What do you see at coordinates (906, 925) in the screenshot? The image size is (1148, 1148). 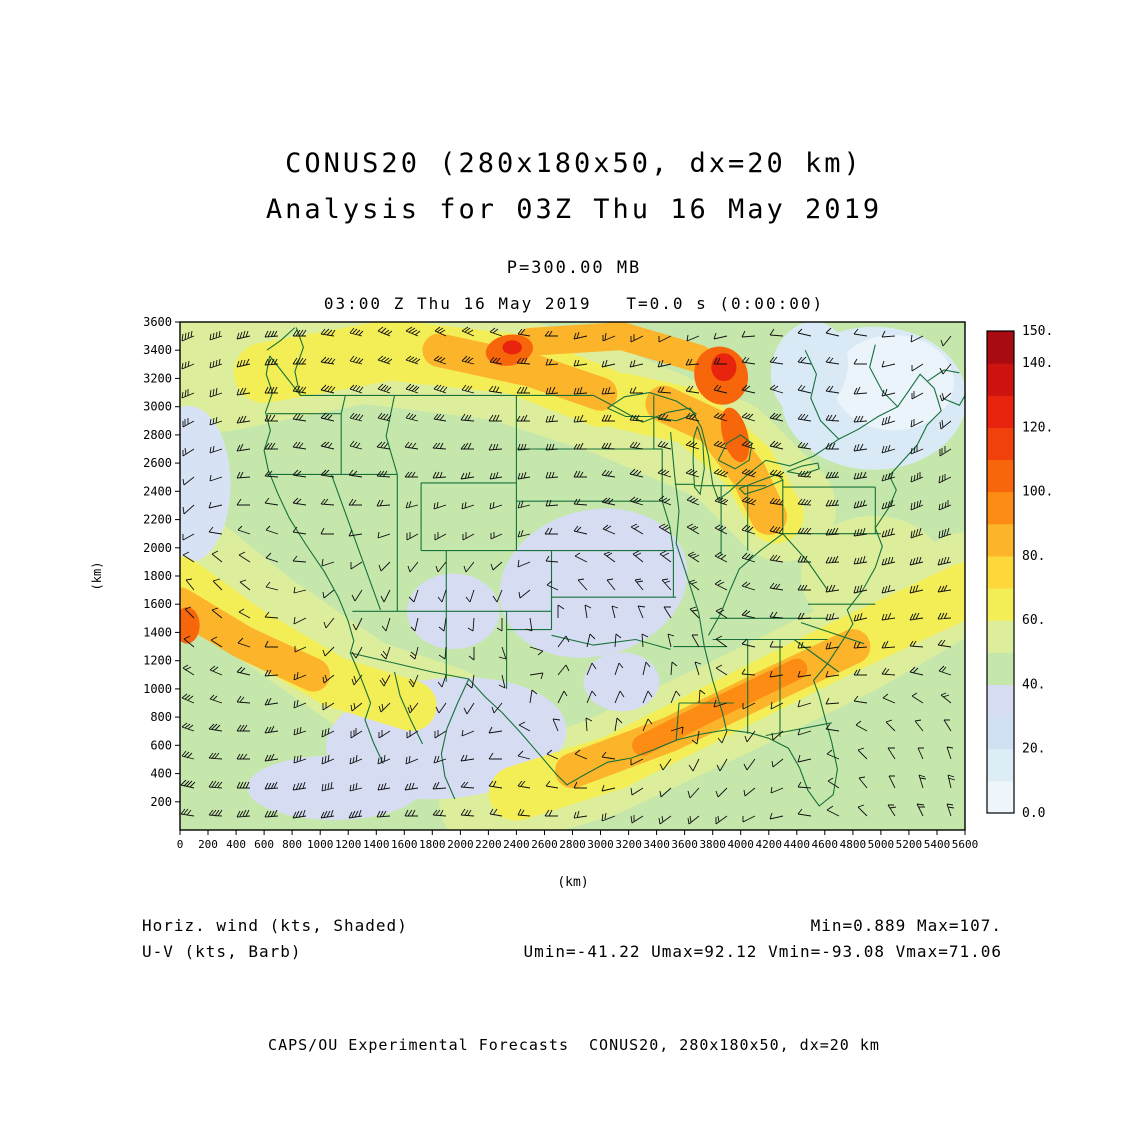 I see `field-minmax-label: Min=0.889 Max=107.` at bounding box center [906, 925].